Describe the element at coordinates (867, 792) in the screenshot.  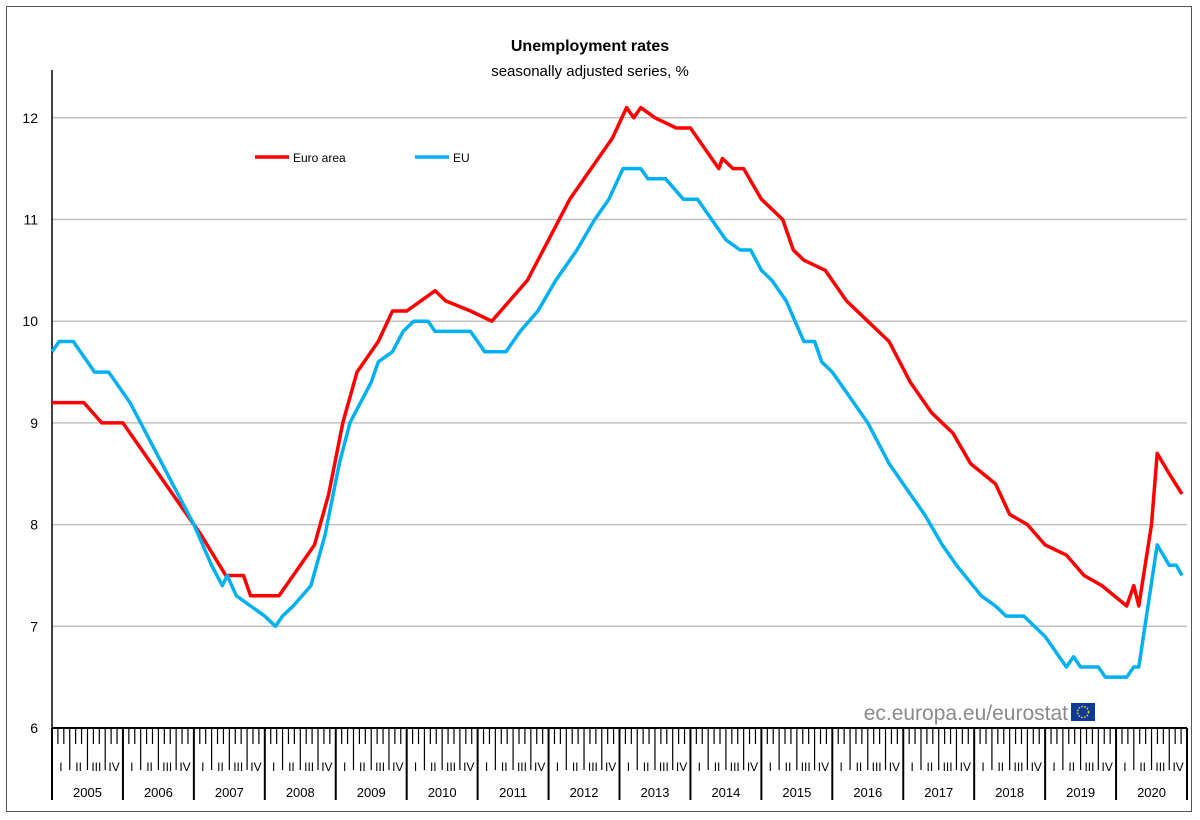
I see `year-label: 2016` at that location.